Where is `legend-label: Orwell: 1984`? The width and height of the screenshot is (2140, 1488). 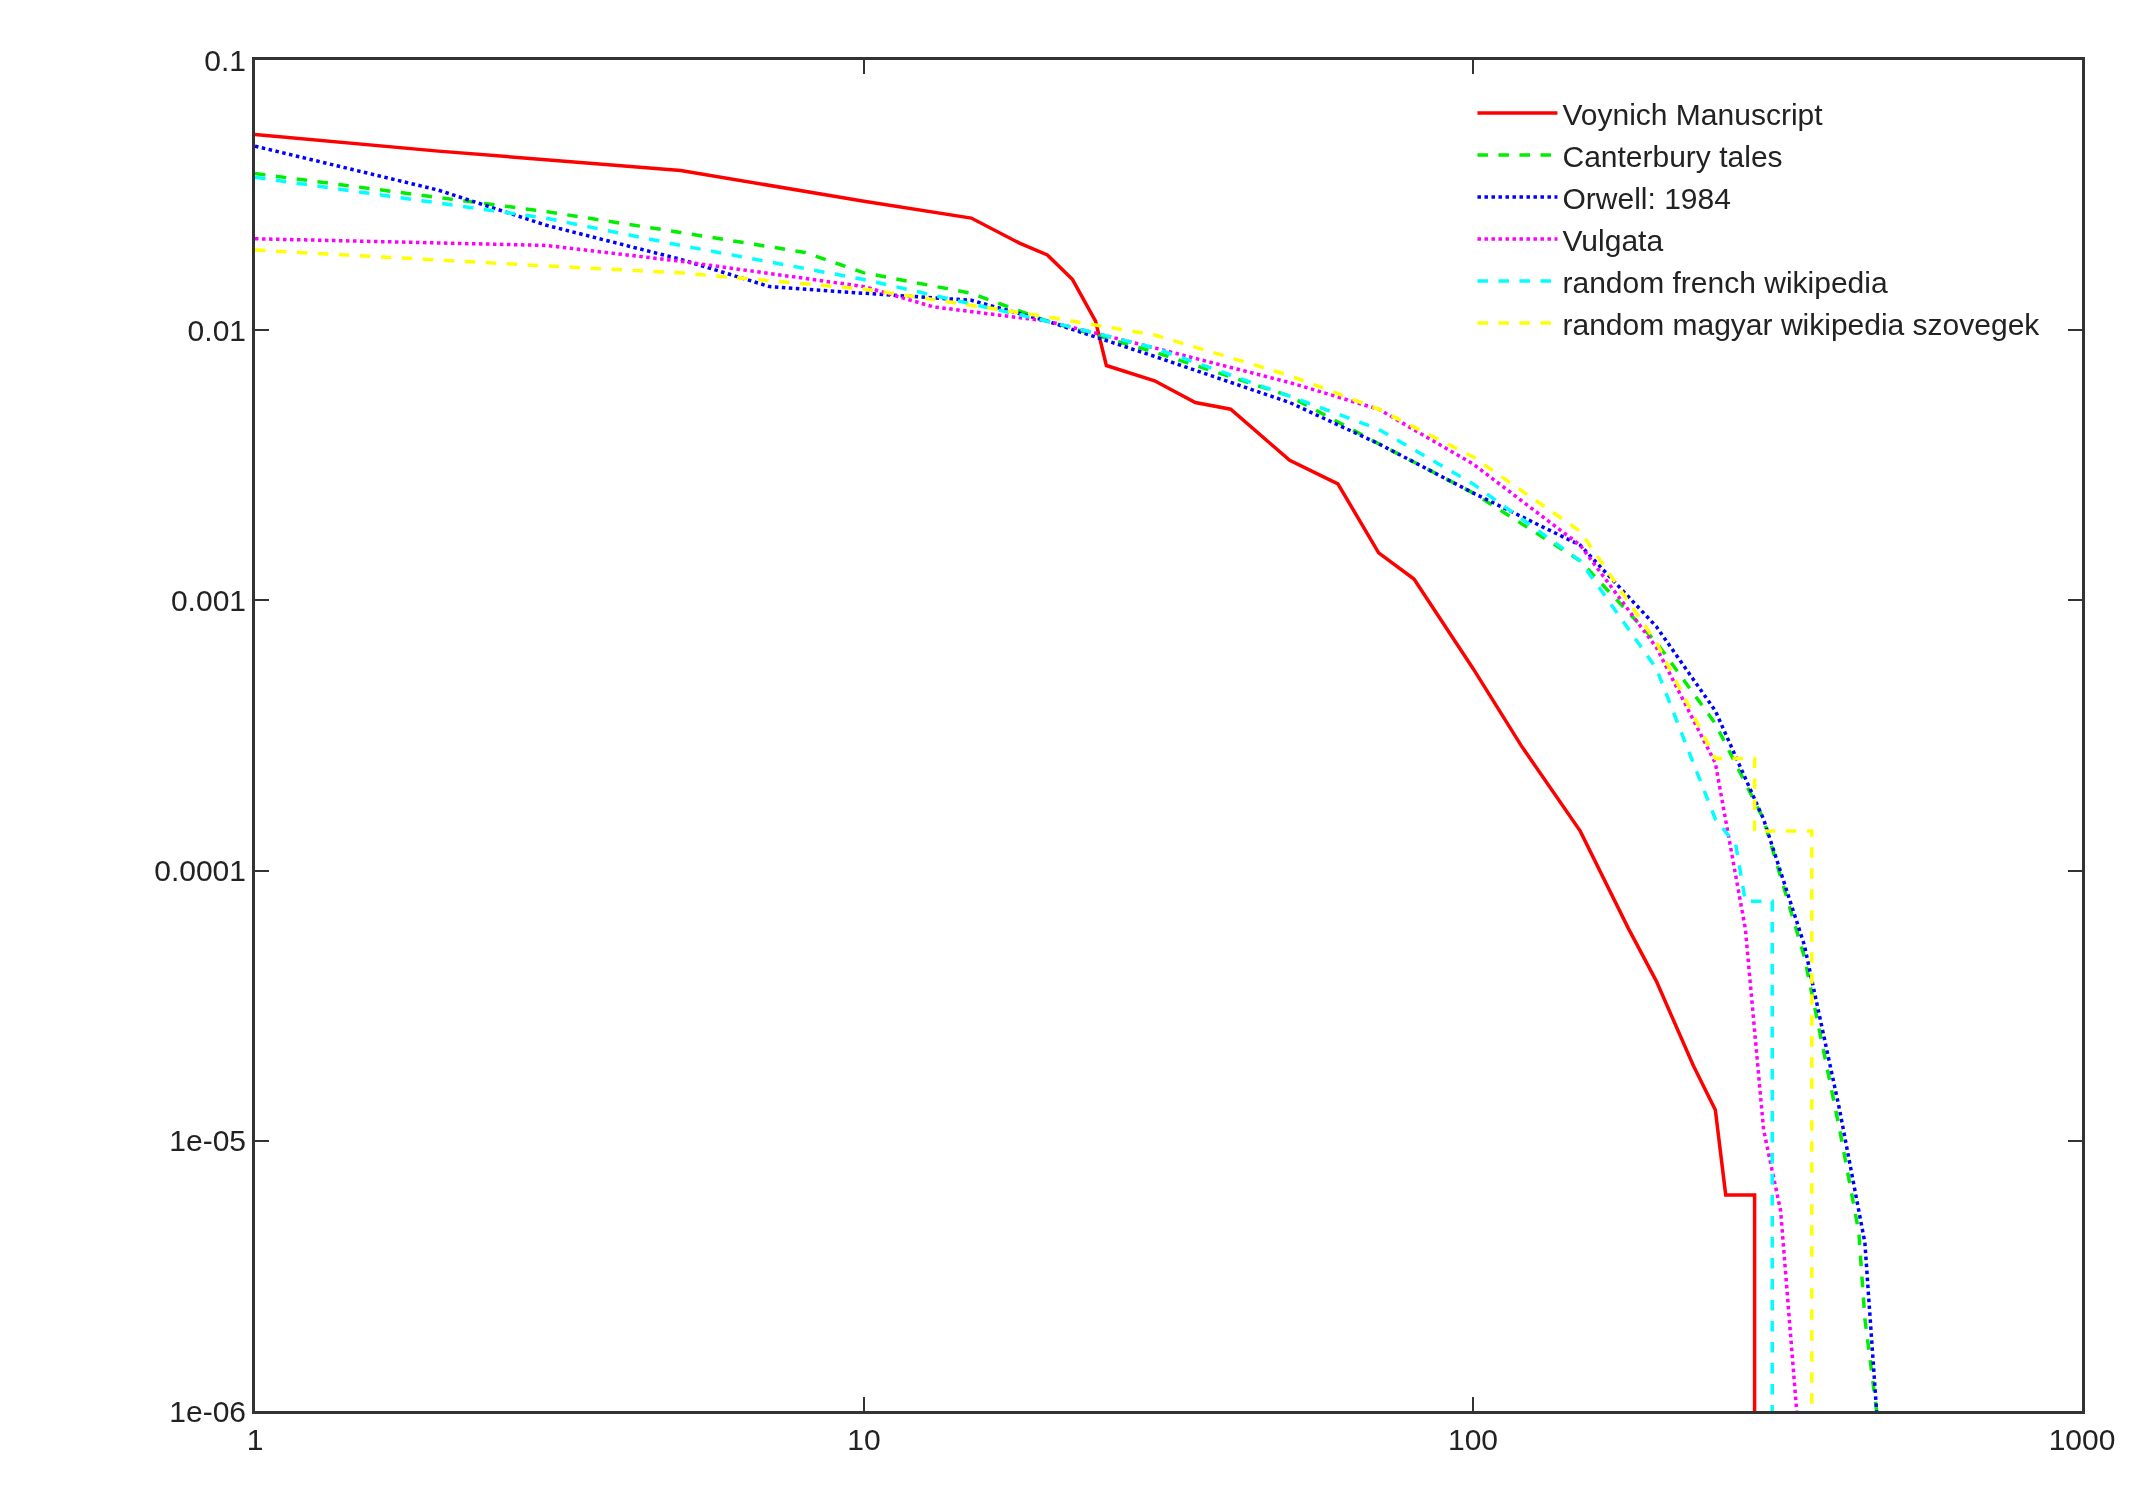
legend-label: Orwell: 1984 is located at coordinates (1646, 198).